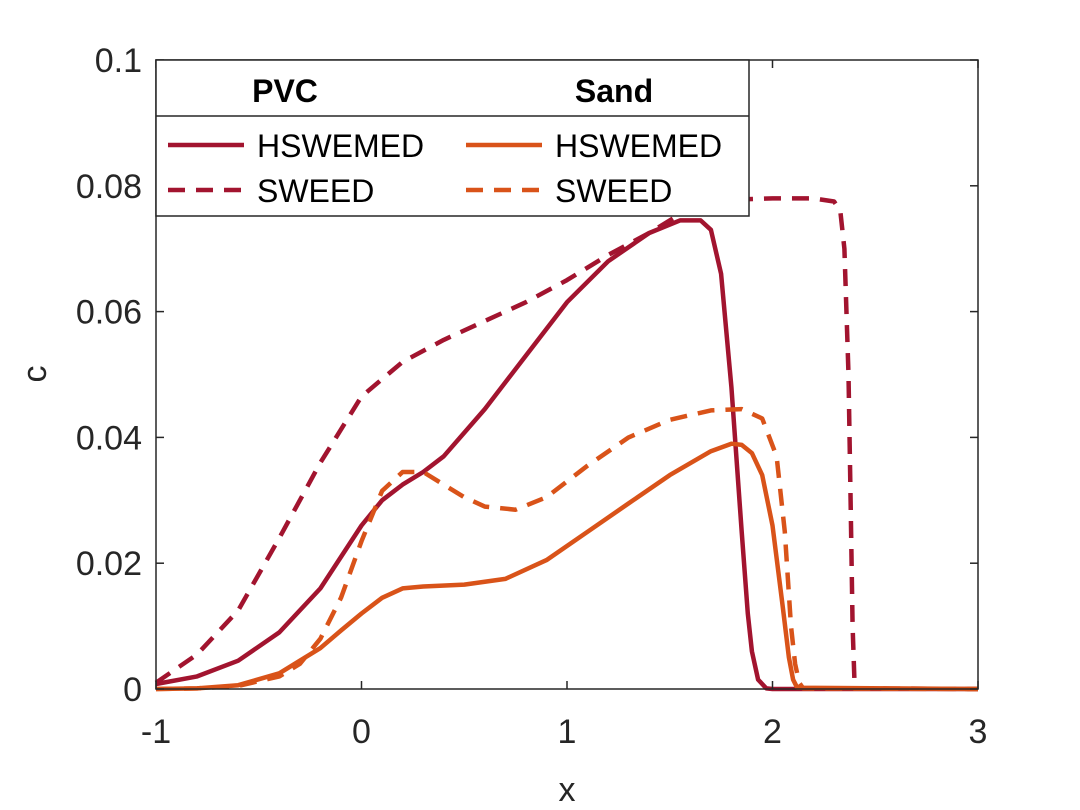 This screenshot has width=1080, height=810. I want to click on legend-header-pvc: PVC, so click(285, 91).